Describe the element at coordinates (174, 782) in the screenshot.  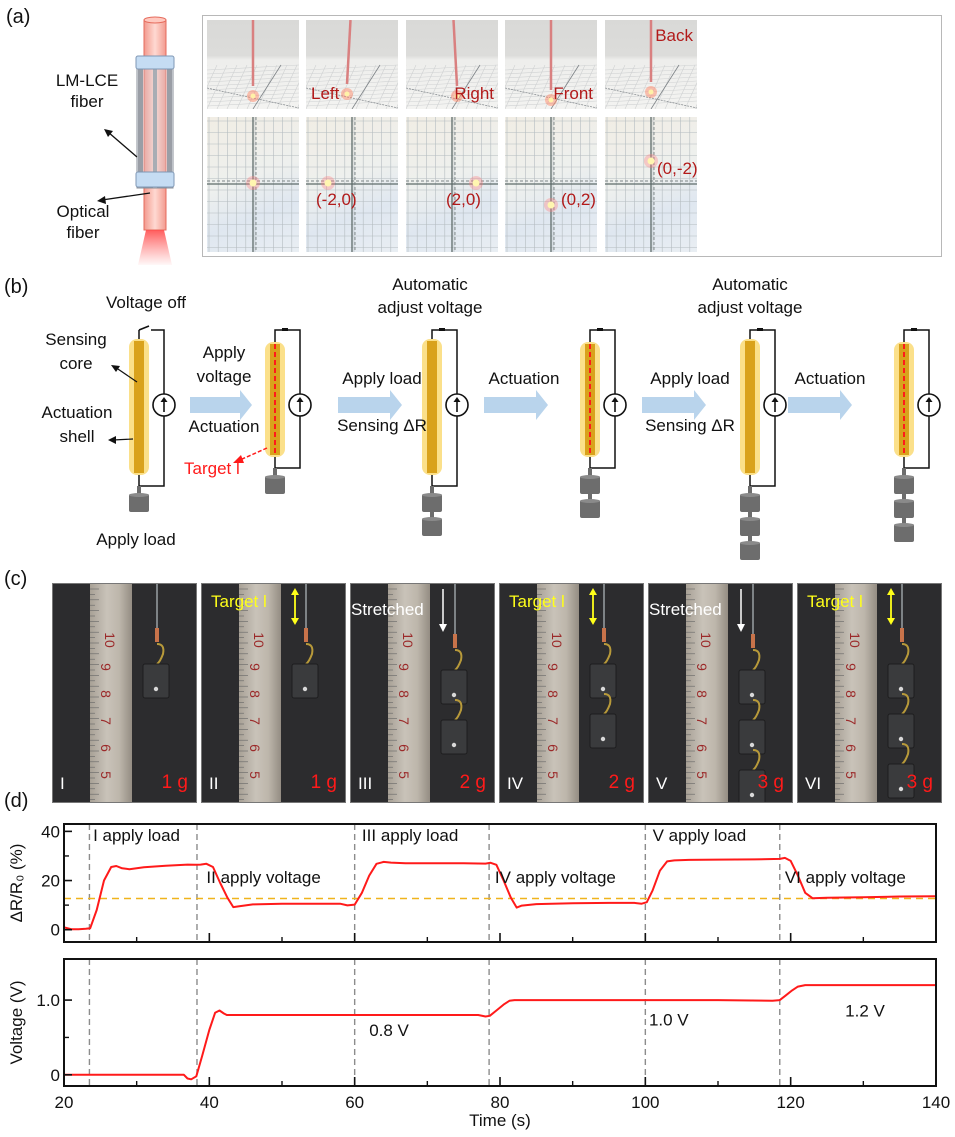
I see `mass-label: 1 g` at that location.